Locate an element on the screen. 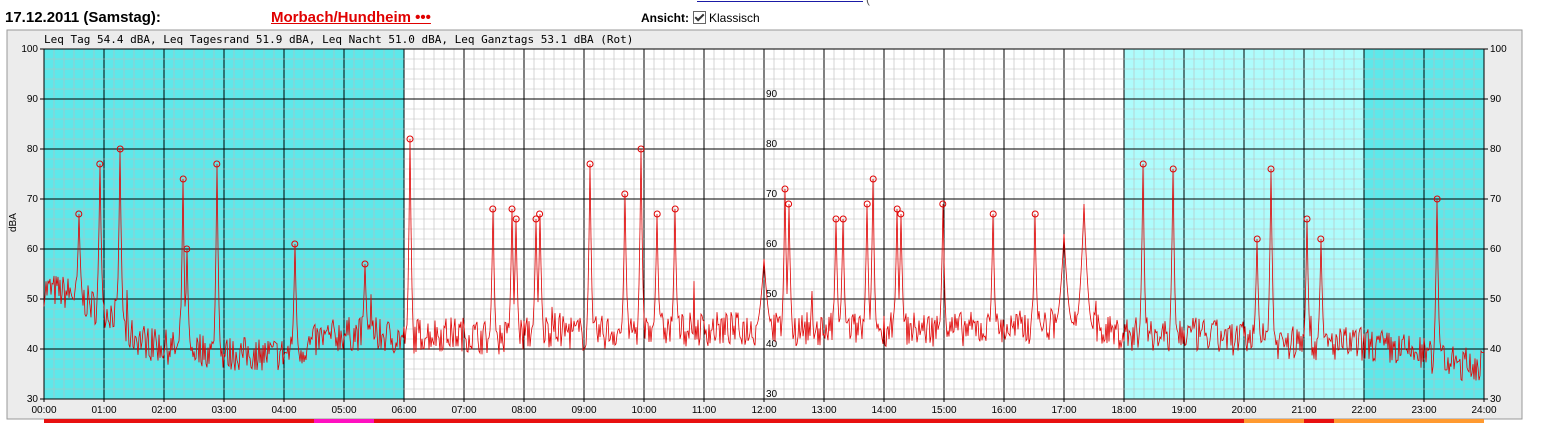 This screenshot has width=1542, height=429. station-link: Morbach/Hundheim ••• is located at coordinates (351, 17).